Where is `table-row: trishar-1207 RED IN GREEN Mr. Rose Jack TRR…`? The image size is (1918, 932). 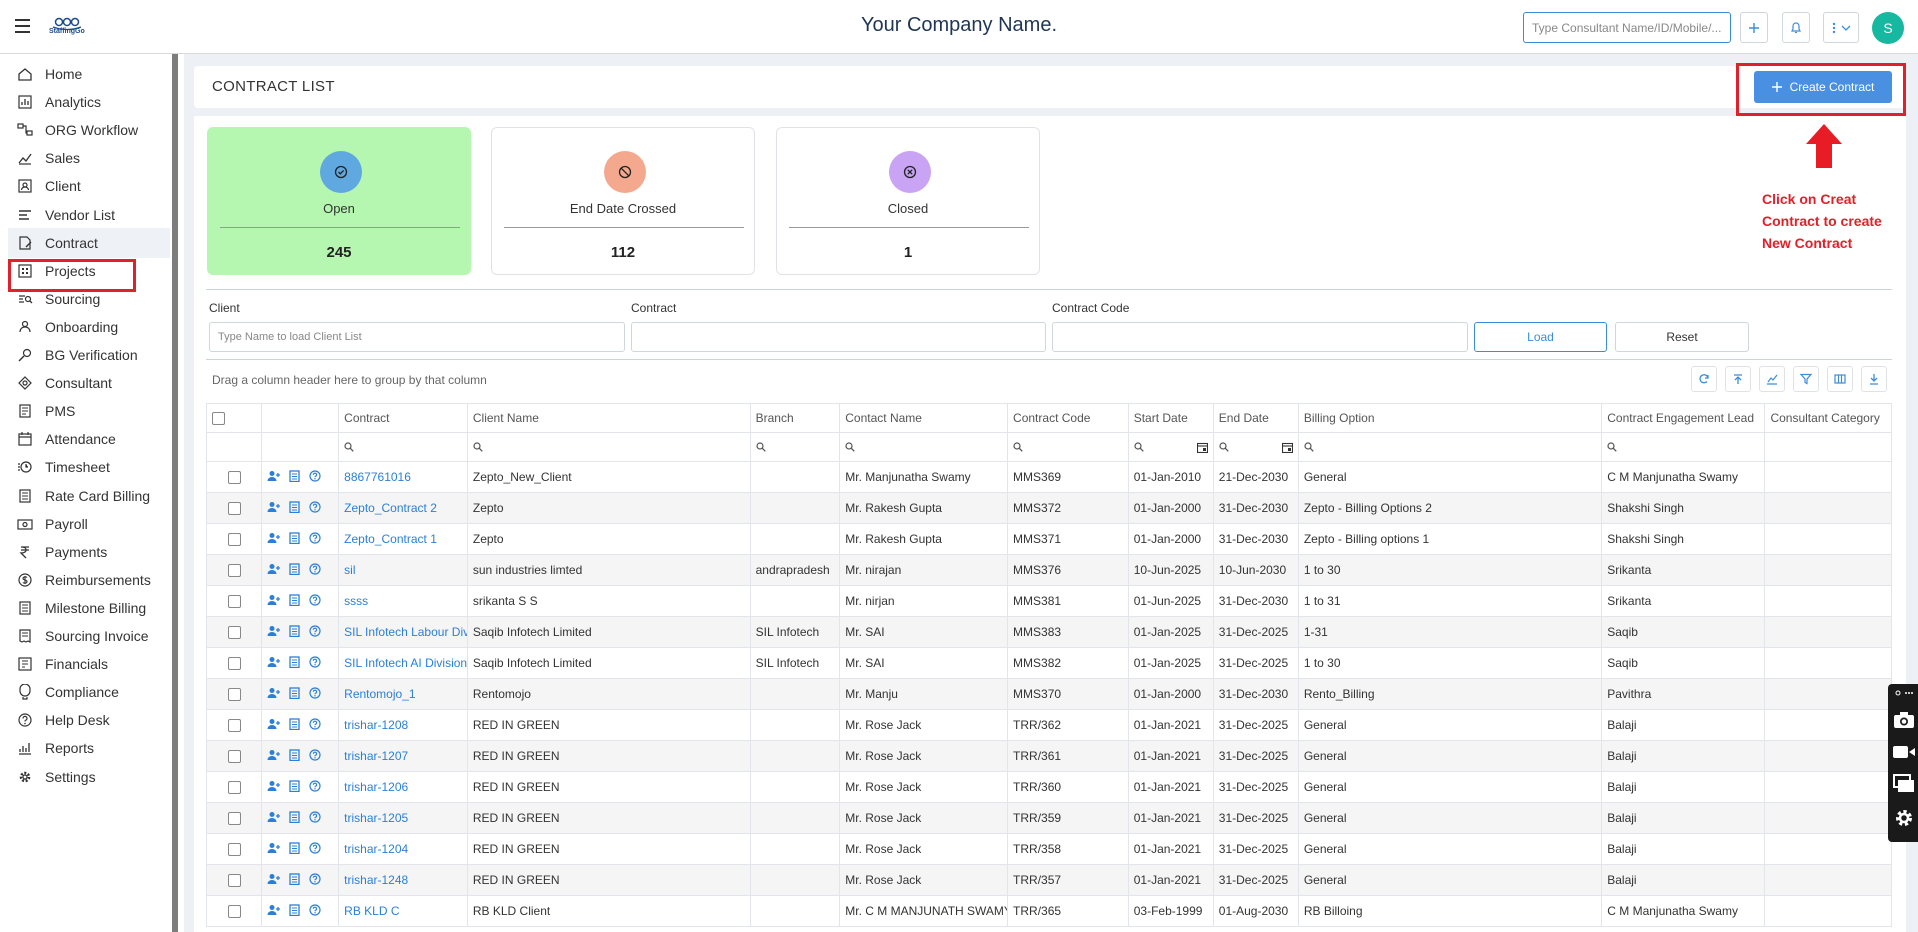 table-row: trishar-1207 RED IN GREEN Mr. Rose Jack TRR… is located at coordinates (1048, 756).